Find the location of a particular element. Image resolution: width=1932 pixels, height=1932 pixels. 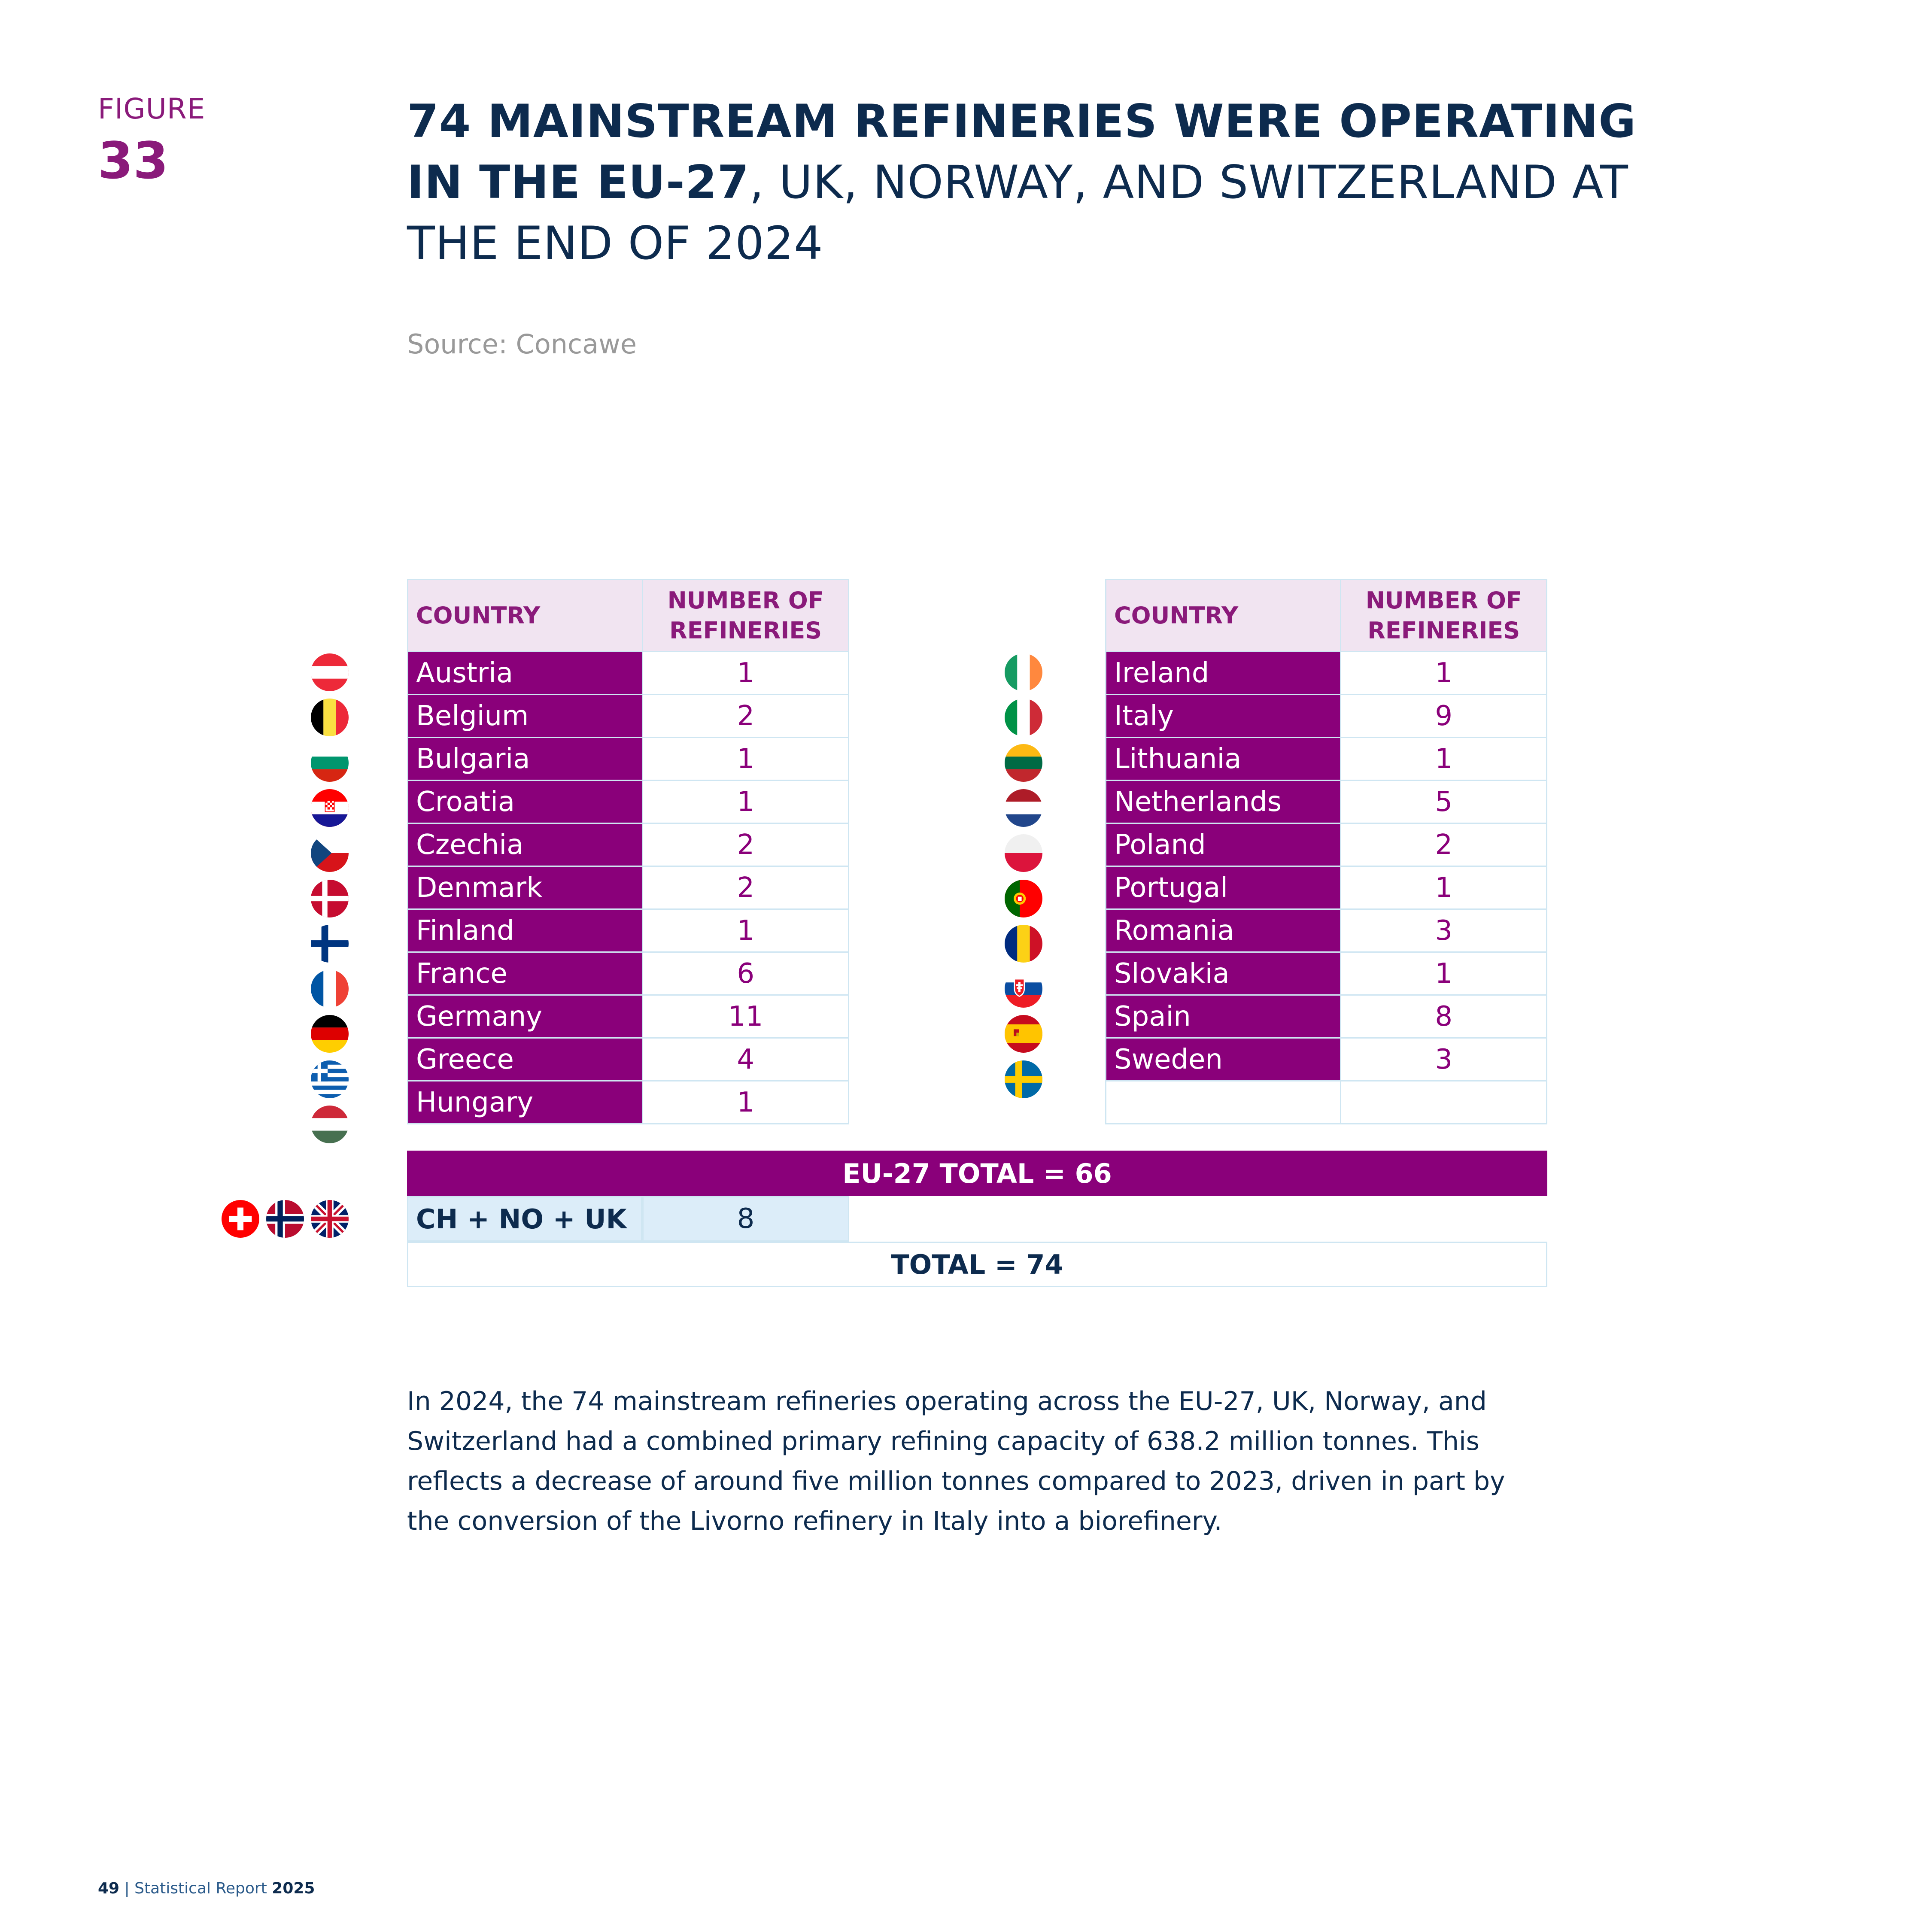

country-cell: Croatia is located at coordinates (525, 802).